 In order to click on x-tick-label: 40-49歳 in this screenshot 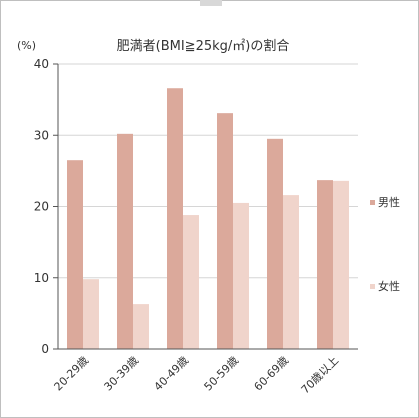, I will do `click(172, 374)`.